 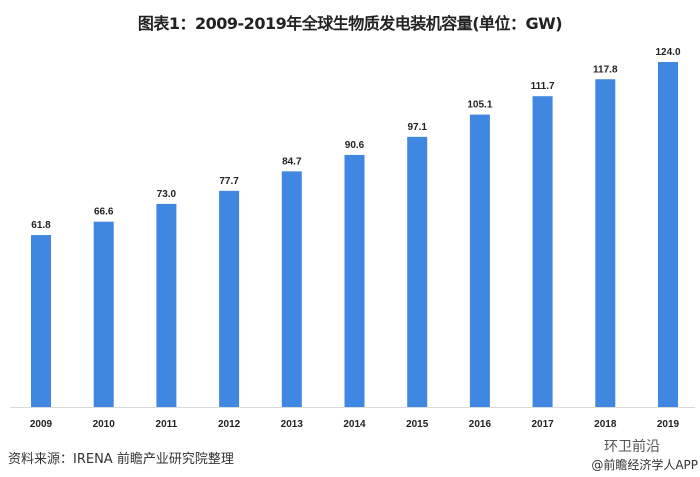 I want to click on bar-2012, so click(x=229, y=298).